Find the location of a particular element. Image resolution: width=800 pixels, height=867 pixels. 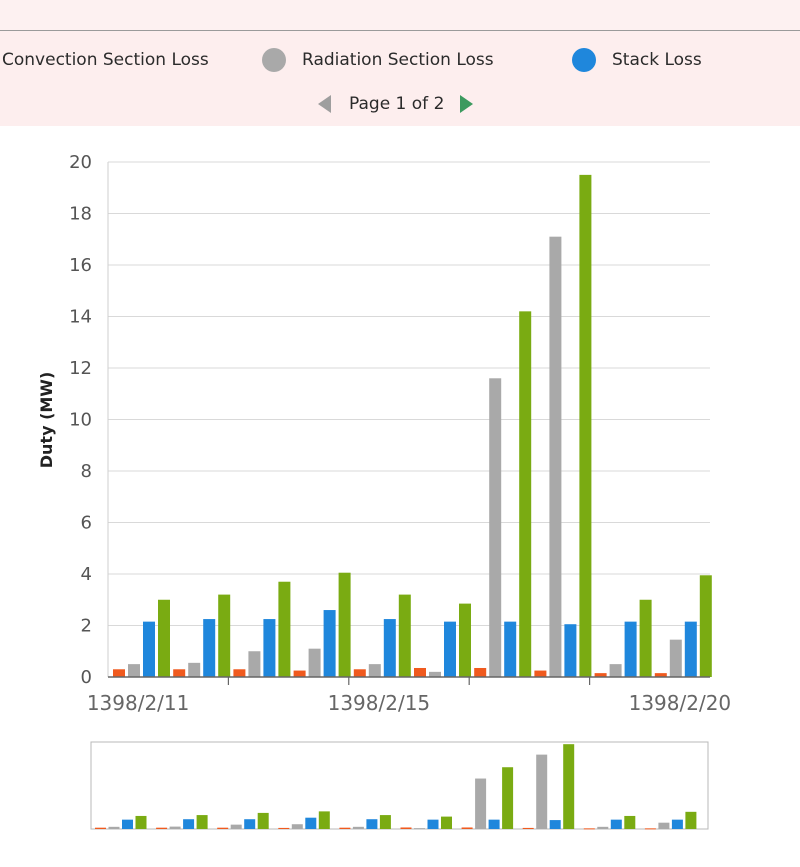

legend-dot-stack-icon is located at coordinates (584, 60).